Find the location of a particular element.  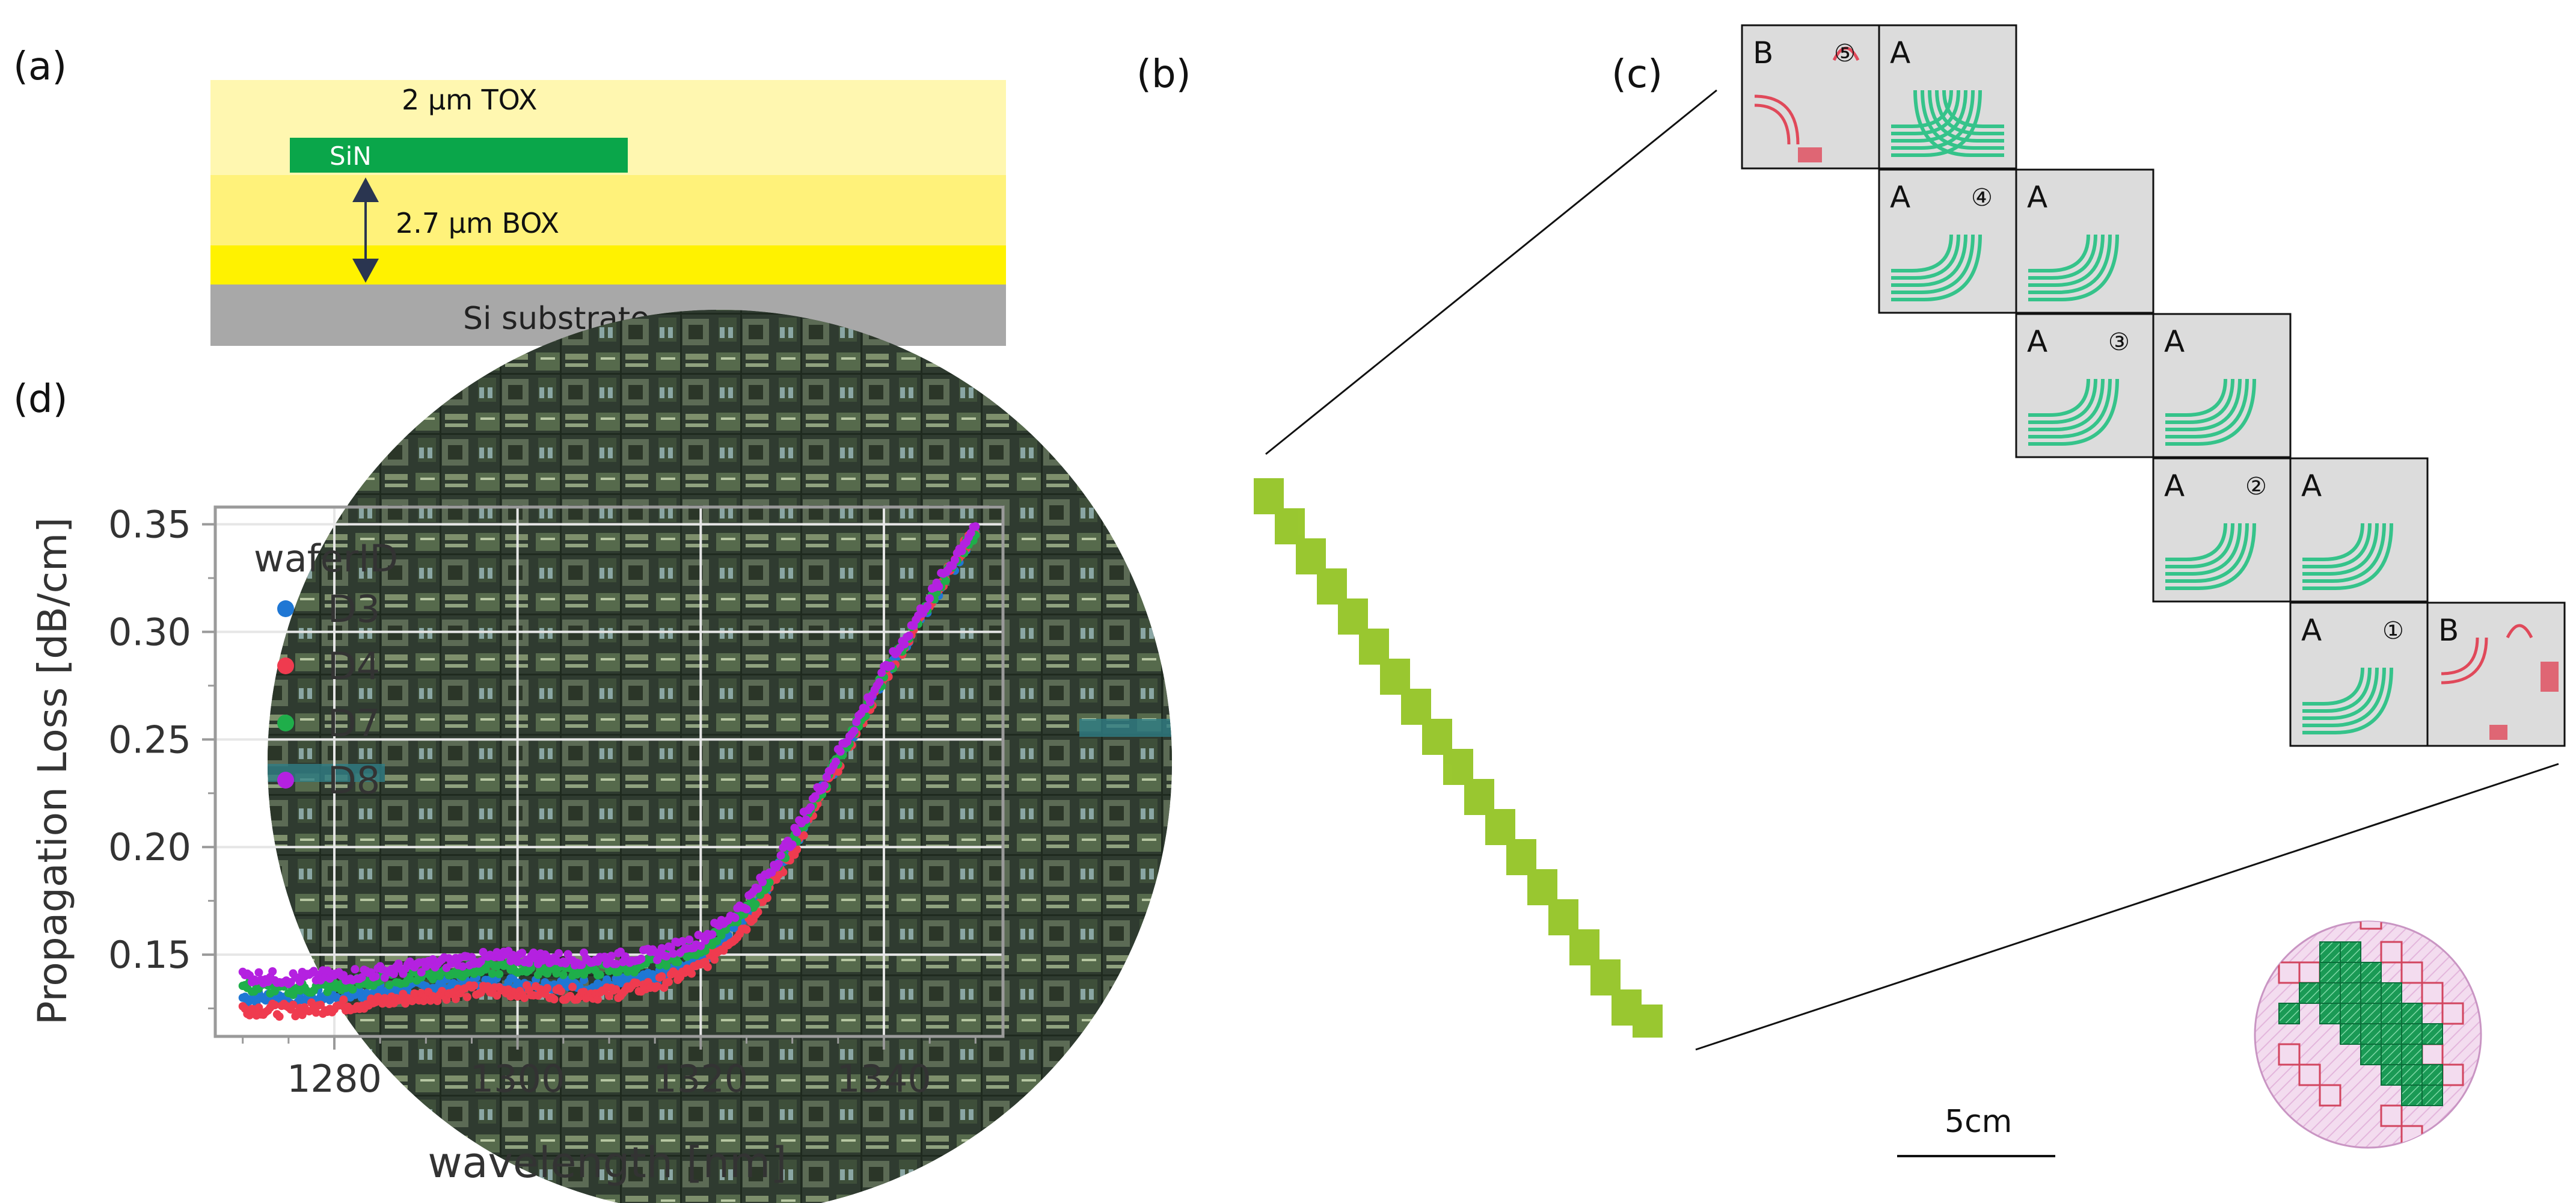

y-tick-label: 0.30 is located at coordinates (149, 632).